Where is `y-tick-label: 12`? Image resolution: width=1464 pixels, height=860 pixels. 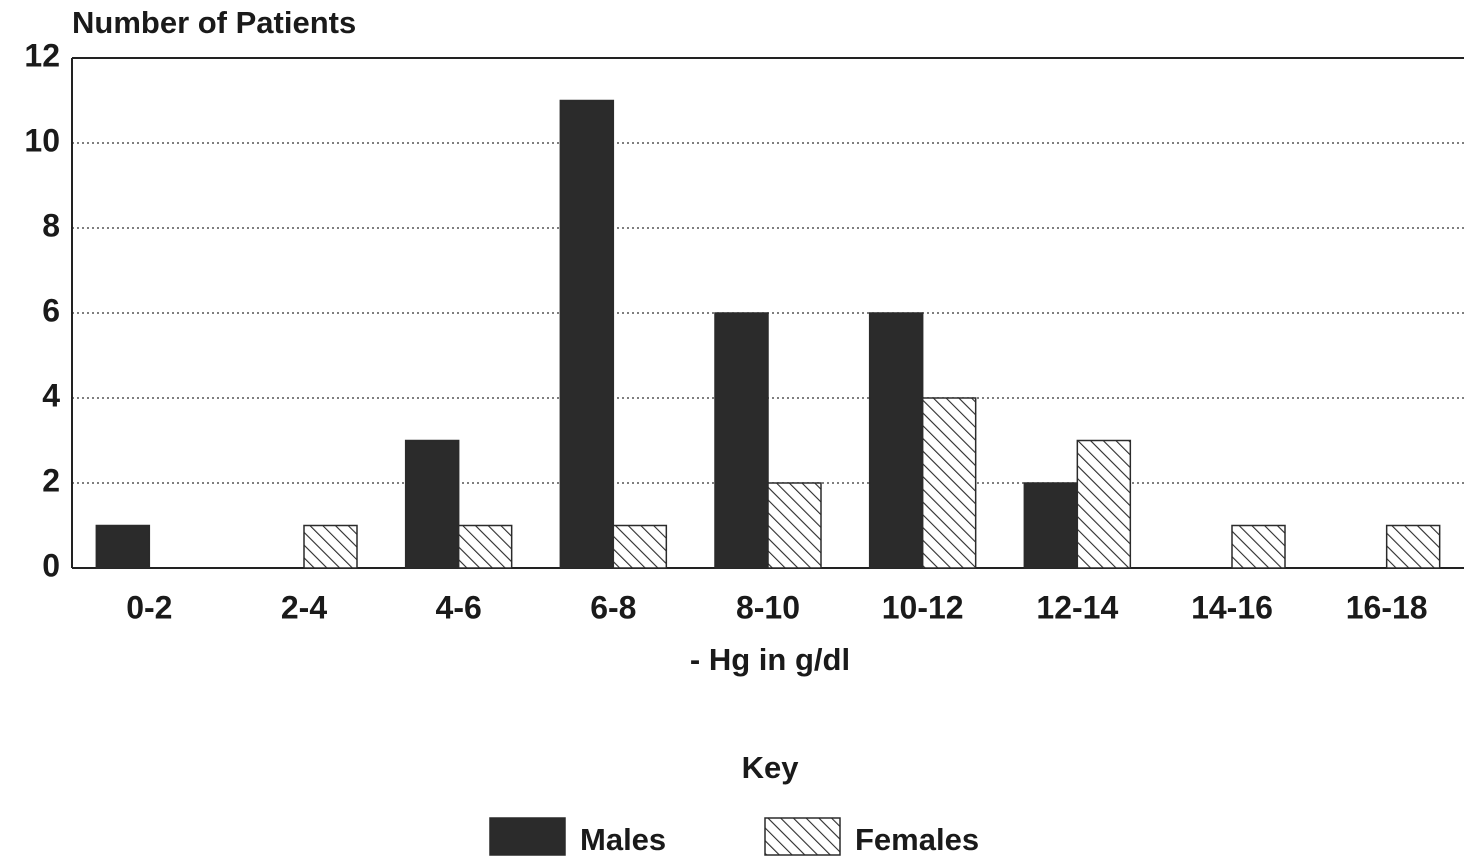
y-tick-label: 12 is located at coordinates (42, 55).